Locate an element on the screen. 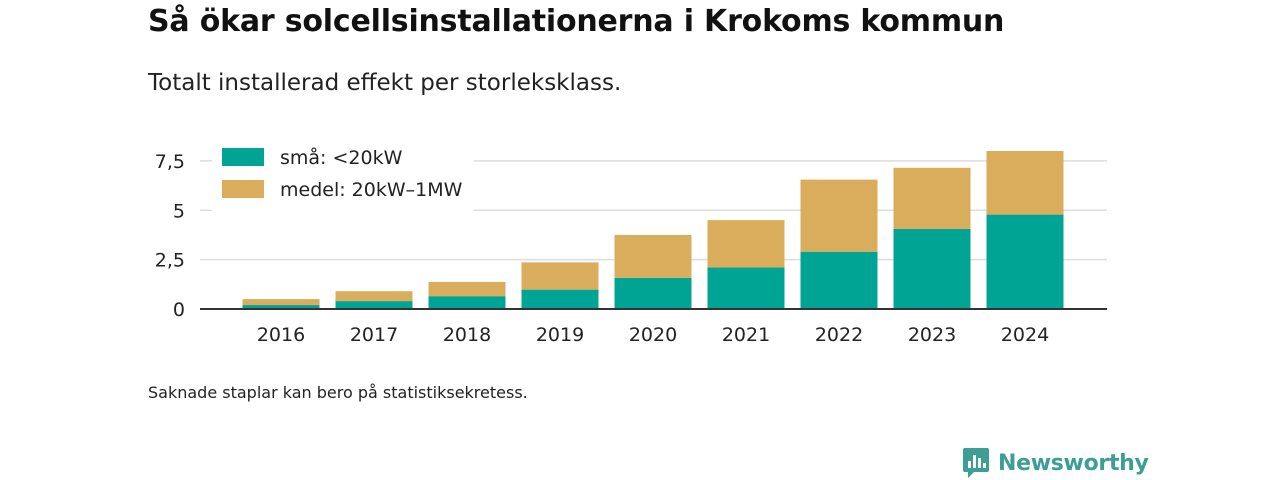 The width and height of the screenshot is (1280, 480). bar-medium-2023 is located at coordinates (932, 198).